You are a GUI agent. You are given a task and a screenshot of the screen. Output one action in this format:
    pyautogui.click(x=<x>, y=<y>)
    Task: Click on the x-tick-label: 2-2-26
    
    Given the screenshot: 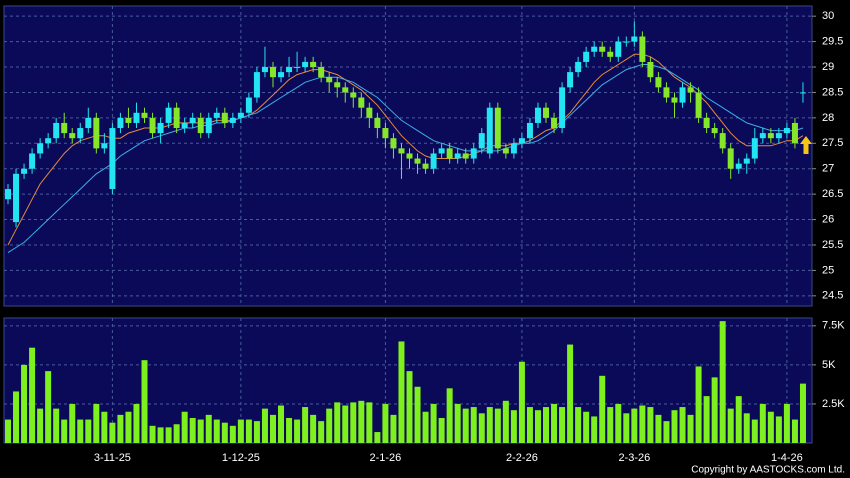 What is the action you would take?
    pyautogui.click(x=522, y=458)
    